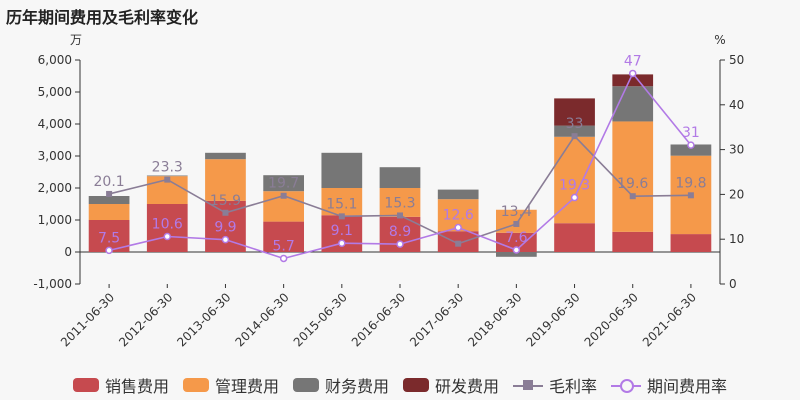 This screenshot has width=800, height=400. Describe the element at coordinates (467, 386) in the screenshot. I see `legend-label-rnd: 研发费用` at that location.